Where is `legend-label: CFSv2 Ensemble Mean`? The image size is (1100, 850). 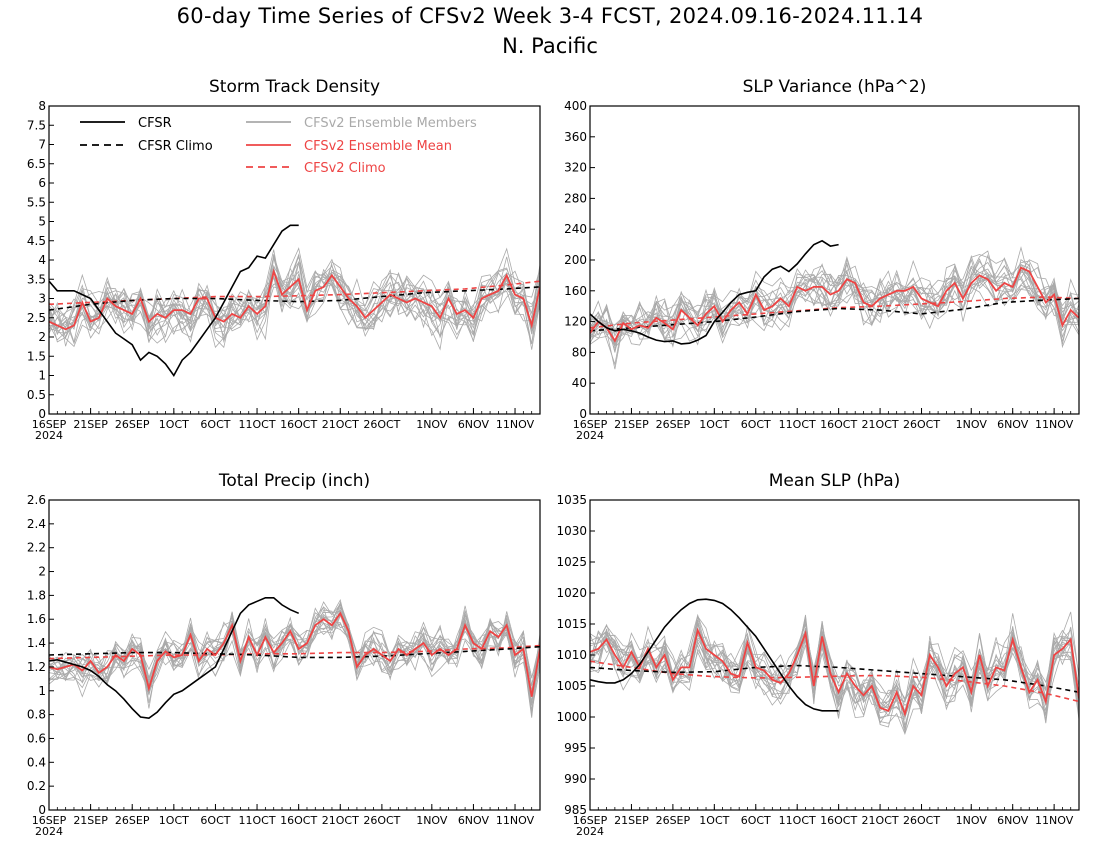 legend-label: CFSv2 Ensemble Mean is located at coordinates (378, 146).